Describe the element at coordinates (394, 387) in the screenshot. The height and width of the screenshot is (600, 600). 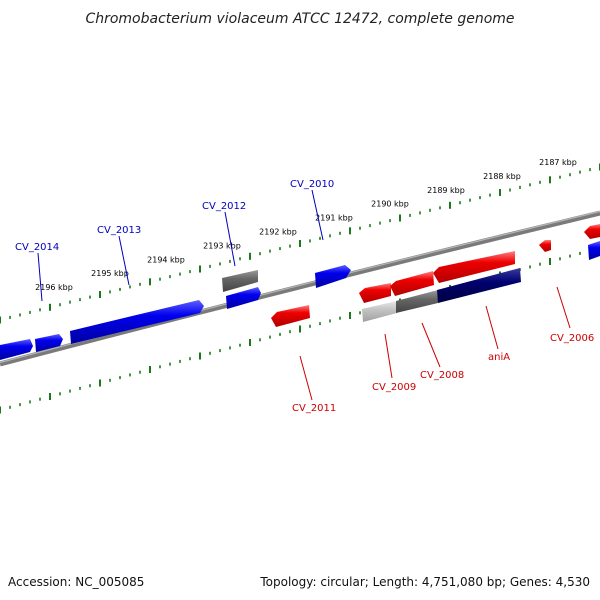
I see `label-cv2009: CV_2009` at that location.